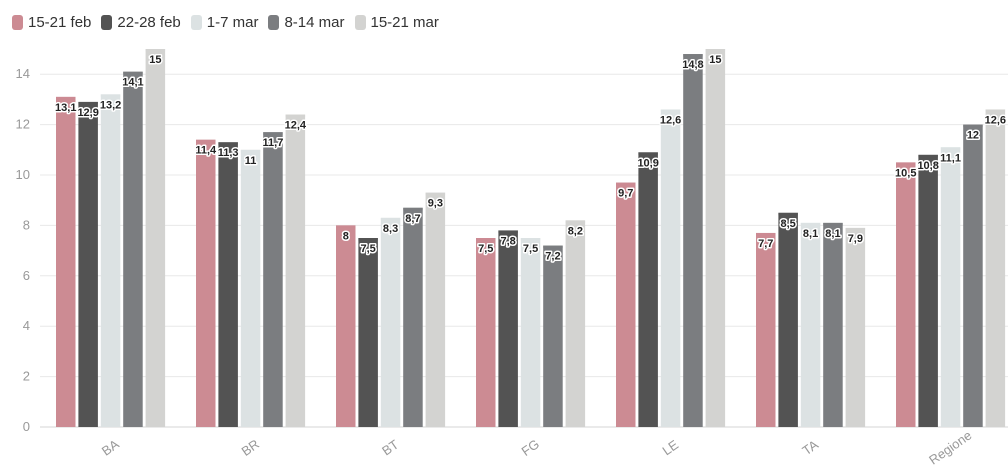  I want to click on legend-label: 22-28 feb, so click(149, 22).